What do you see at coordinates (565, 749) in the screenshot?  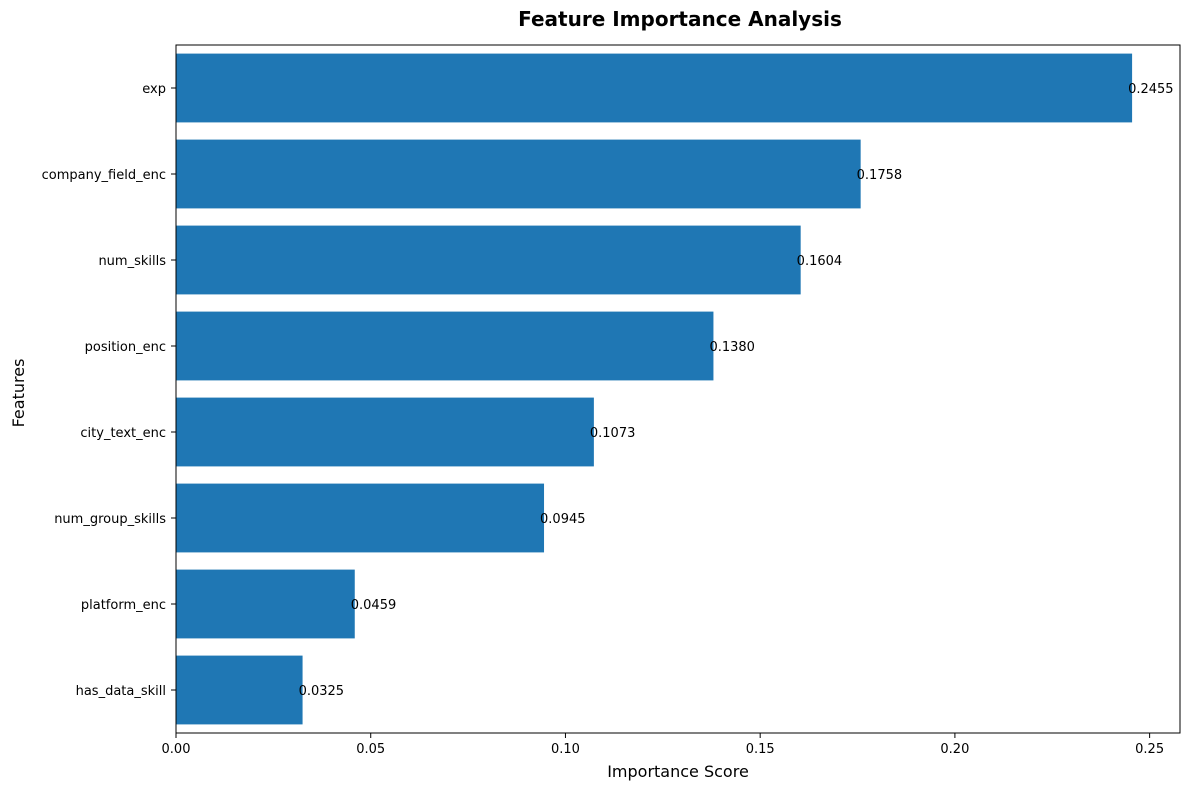 I see `x-tick-label: 0.10` at bounding box center [565, 749].